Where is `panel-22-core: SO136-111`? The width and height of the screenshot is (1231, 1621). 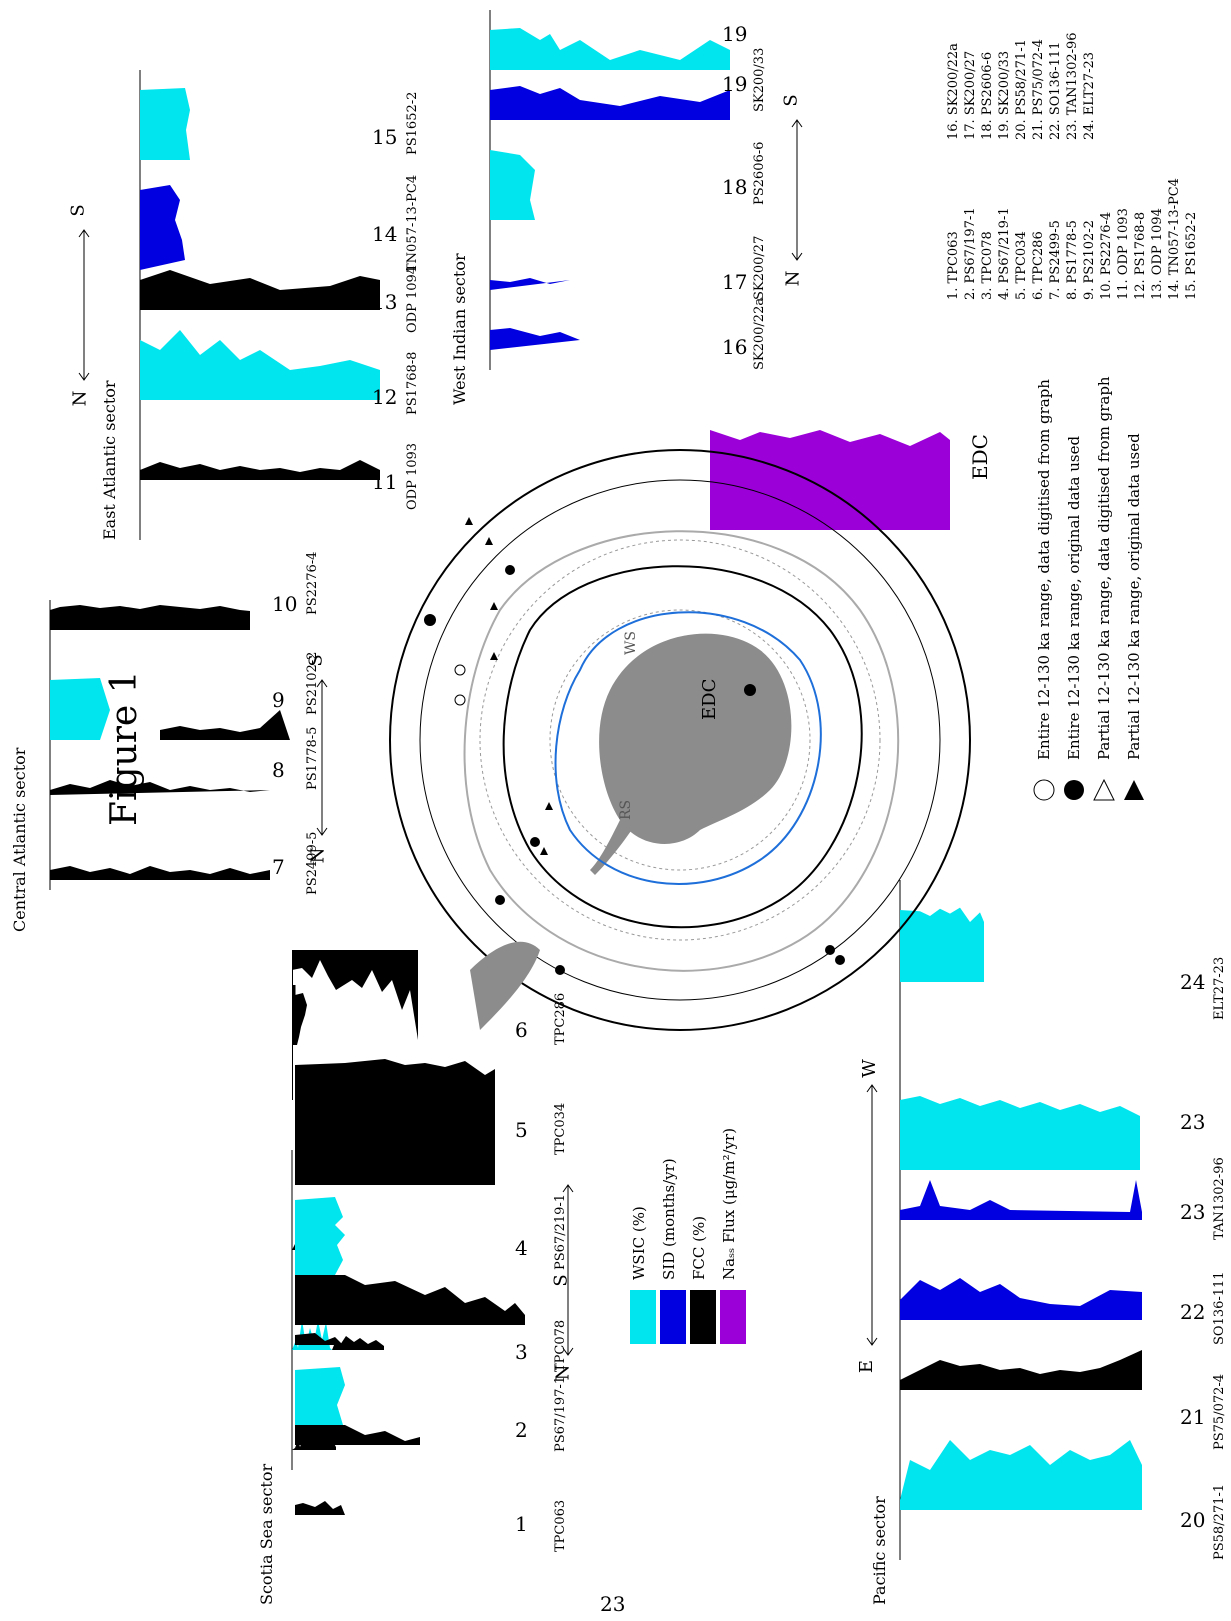
panel-22-core: SO136-111 is located at coordinates (1219, 1308).